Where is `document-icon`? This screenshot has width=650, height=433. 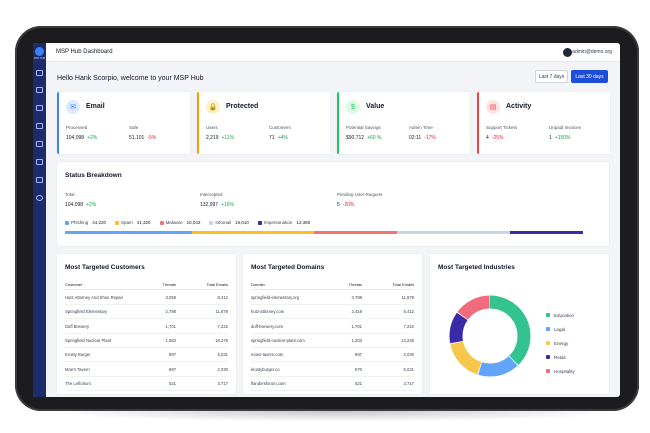
document-icon is located at coordinates (39, 108).